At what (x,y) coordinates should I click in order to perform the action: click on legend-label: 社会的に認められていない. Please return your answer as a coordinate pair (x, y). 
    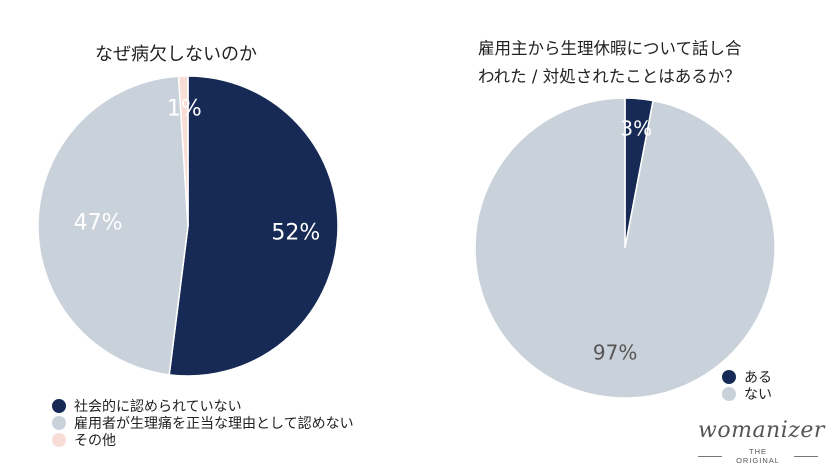
    Looking at the image, I should click on (158, 406).